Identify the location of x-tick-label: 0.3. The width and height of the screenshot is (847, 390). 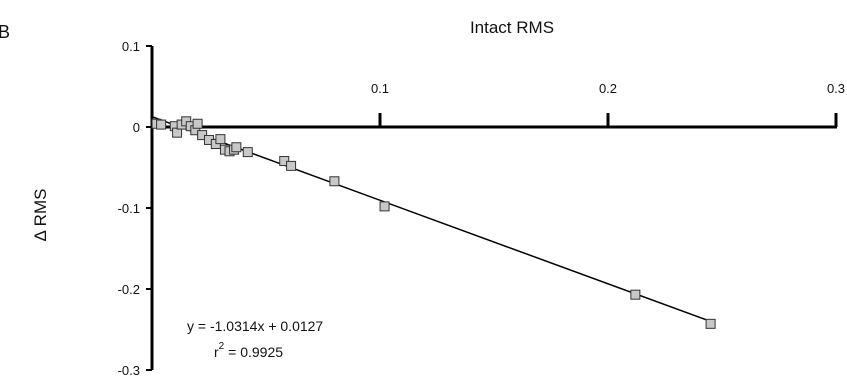
(836, 88).